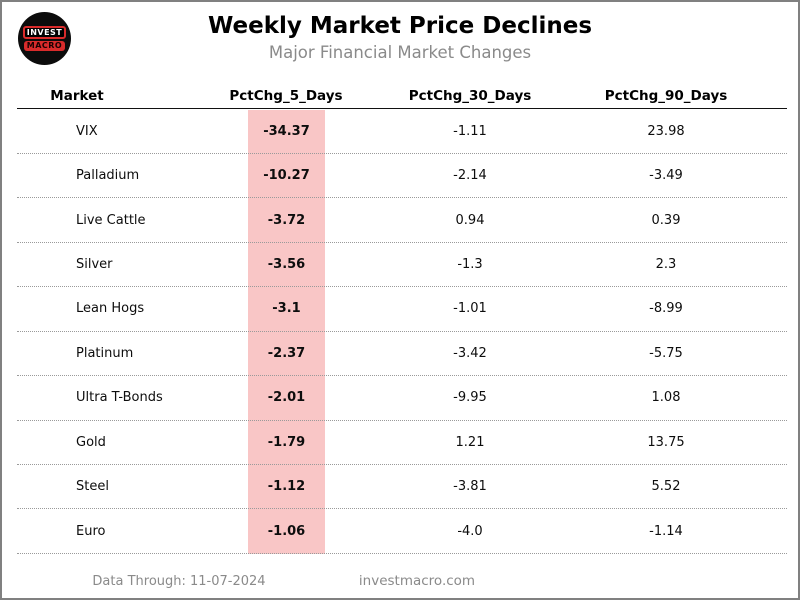 This screenshot has width=800, height=600. Describe the element at coordinates (77, 96) in the screenshot. I see `column-header-market: Market` at that location.